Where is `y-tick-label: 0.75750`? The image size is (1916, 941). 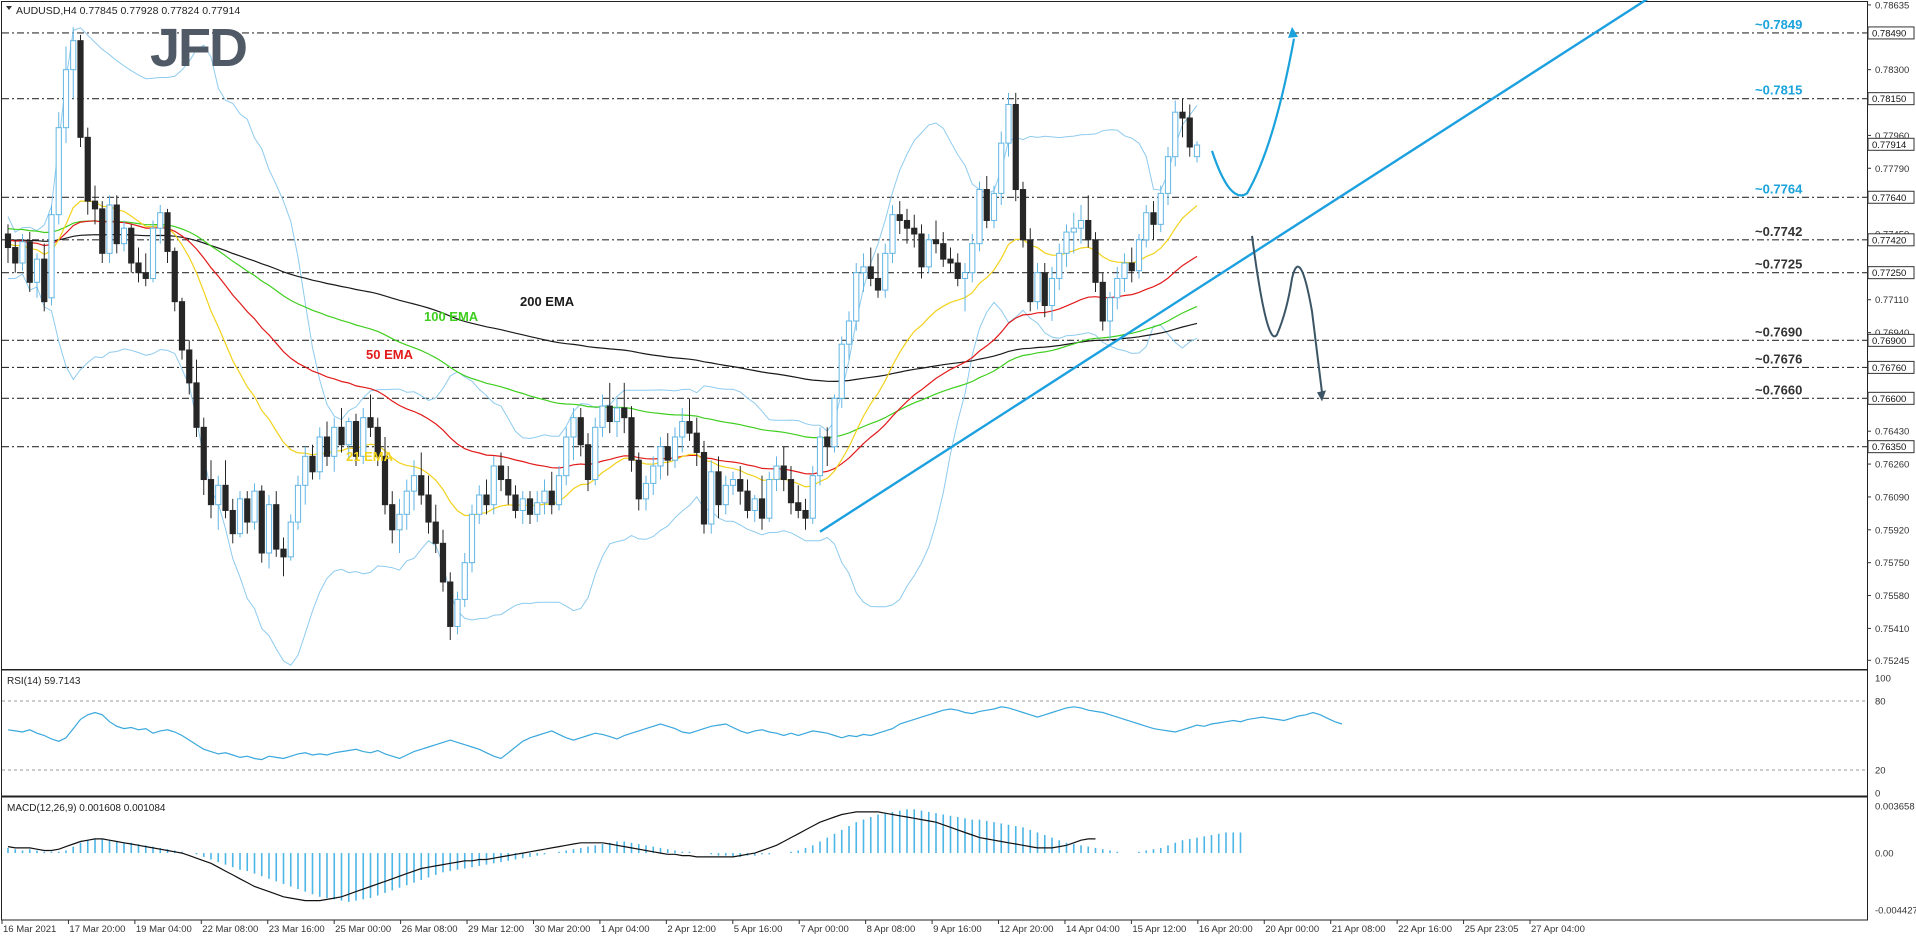 y-tick-label: 0.75750 is located at coordinates (1892, 563).